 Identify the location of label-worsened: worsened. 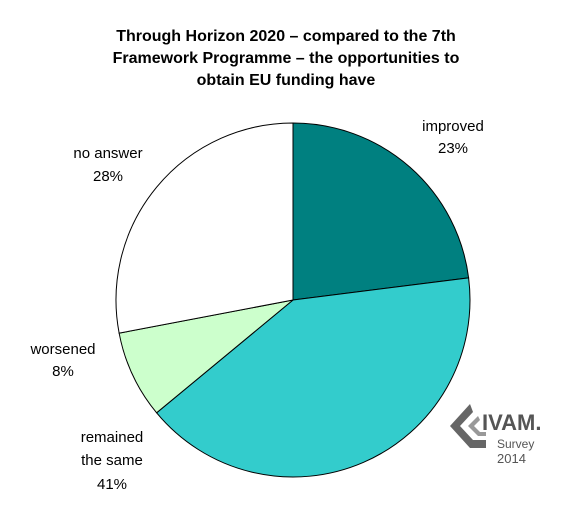
(62, 349).